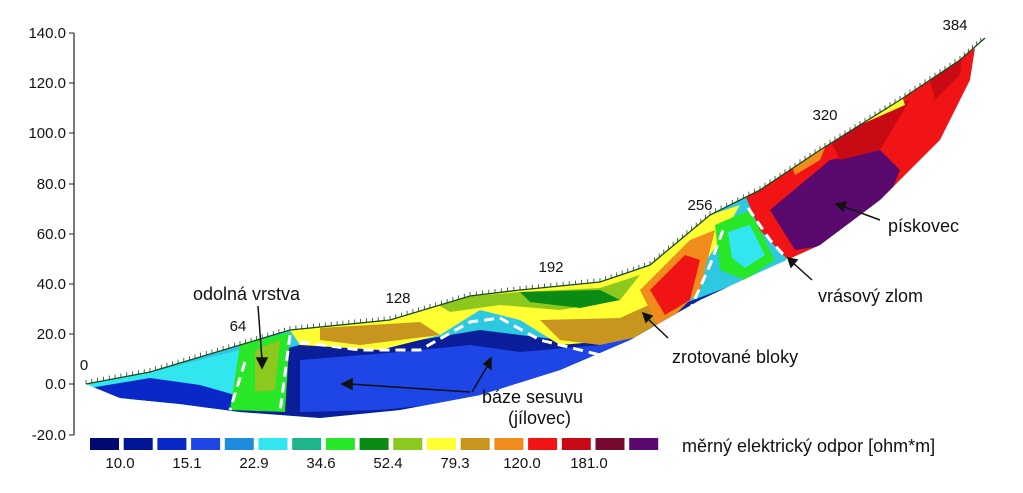 The height and width of the screenshot is (493, 1023). Describe the element at coordinates (186, 463) in the screenshot. I see `legend-label: 15.1` at that location.